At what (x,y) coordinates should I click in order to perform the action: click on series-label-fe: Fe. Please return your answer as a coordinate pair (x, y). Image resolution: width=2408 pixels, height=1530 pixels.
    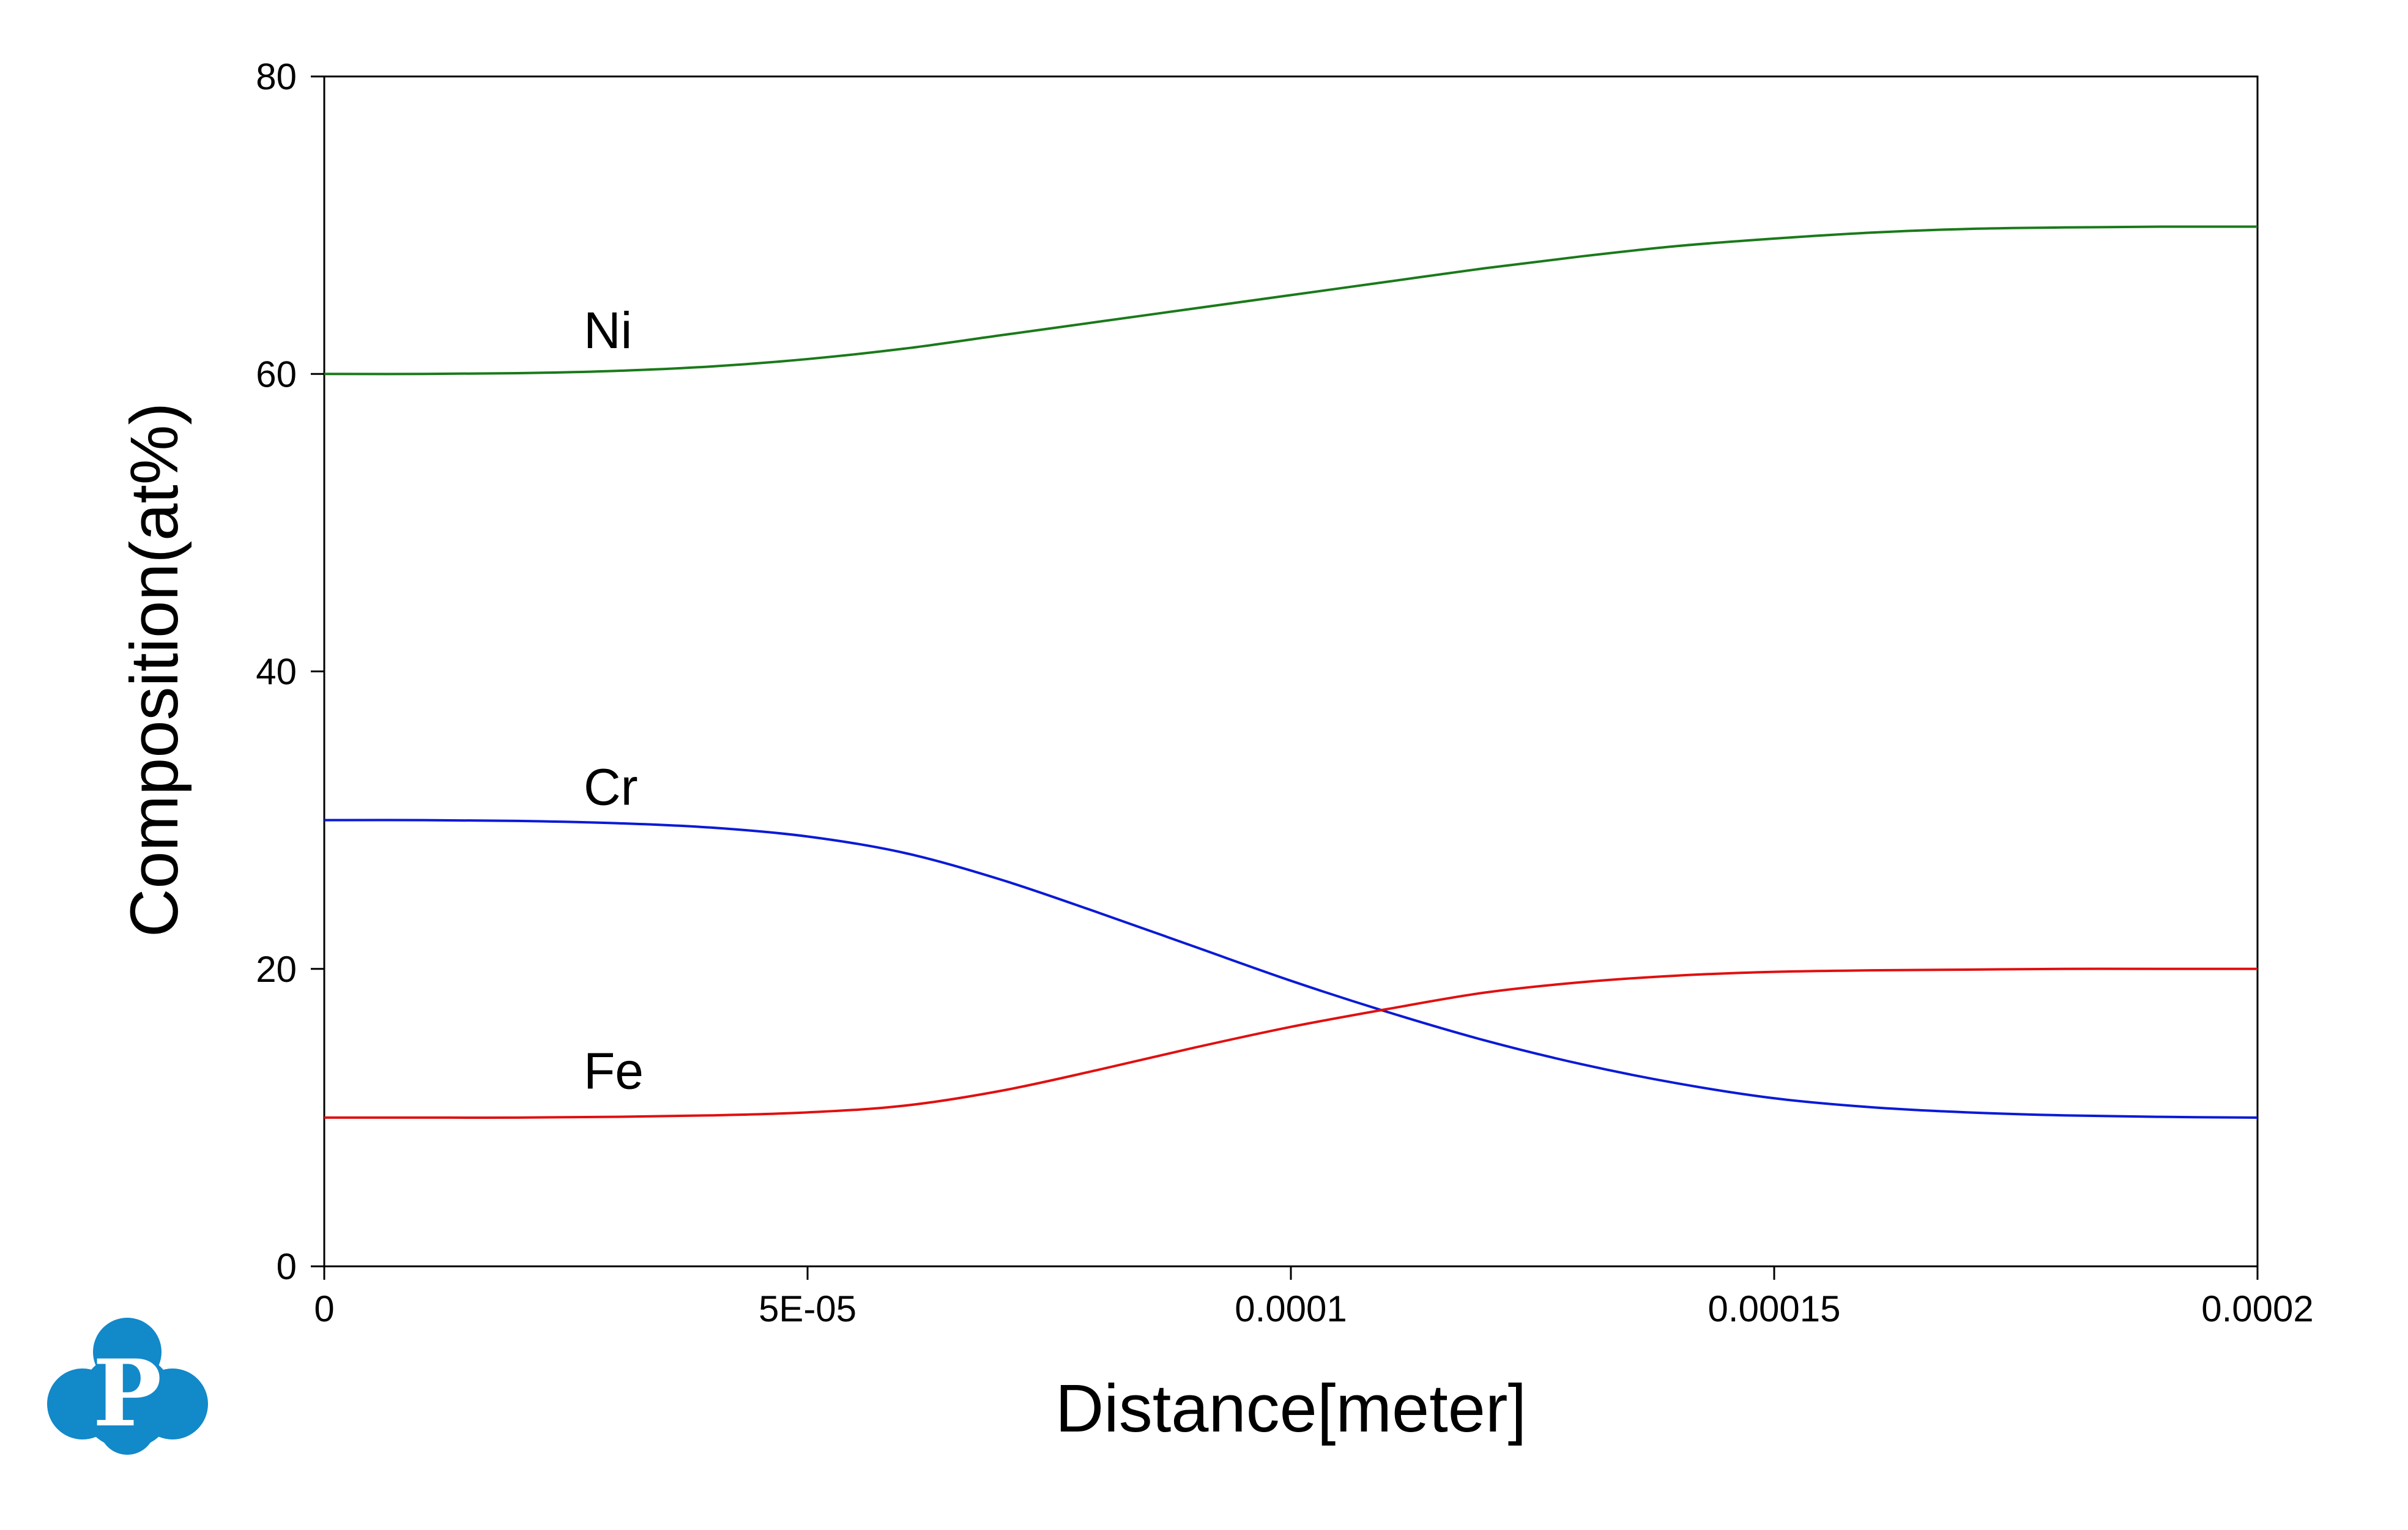
    Looking at the image, I should click on (614, 1071).